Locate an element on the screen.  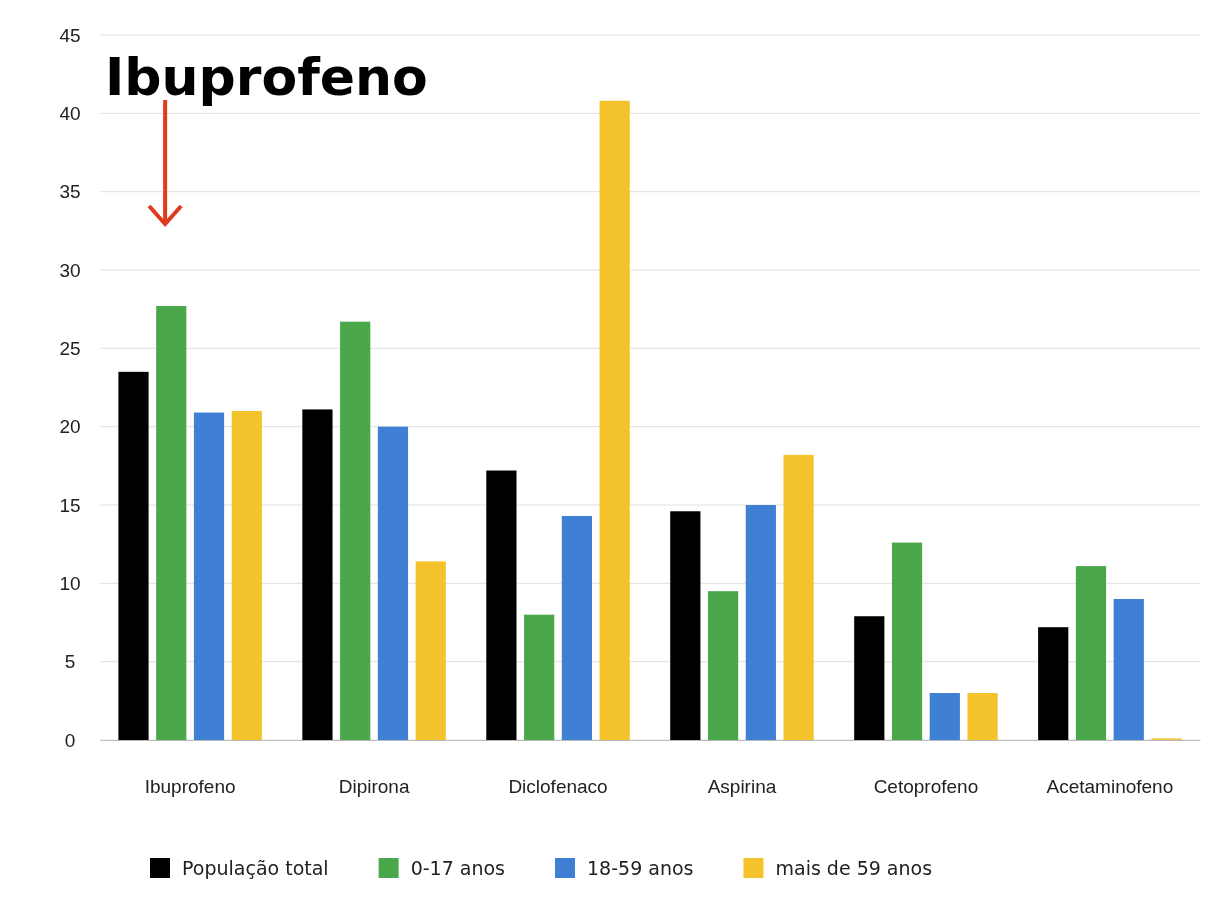
x-tick-label: Ibuprofeno is located at coordinates (190, 787).